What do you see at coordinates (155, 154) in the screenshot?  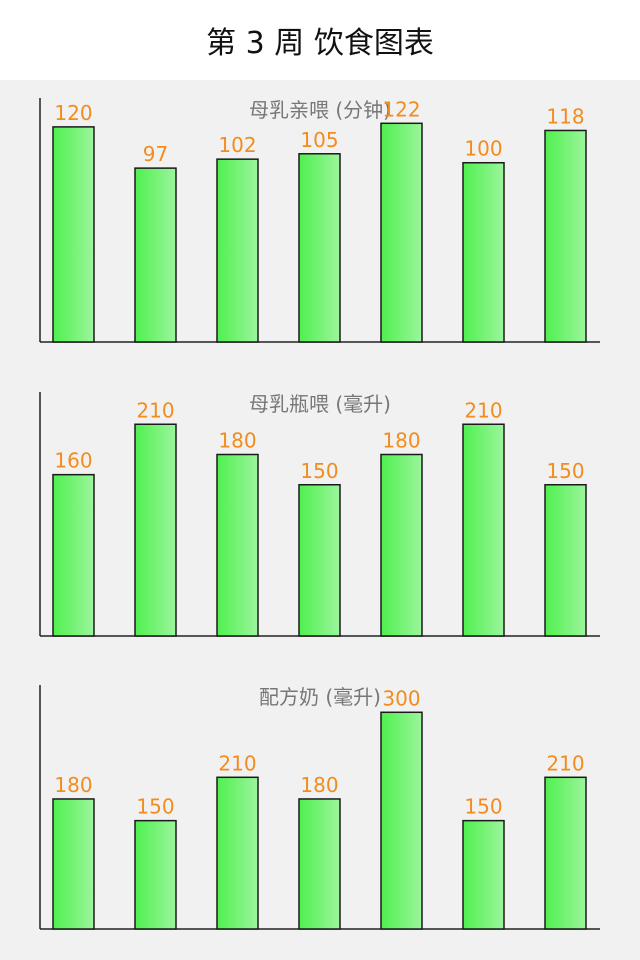 I see `bar-value-label: 97` at bounding box center [155, 154].